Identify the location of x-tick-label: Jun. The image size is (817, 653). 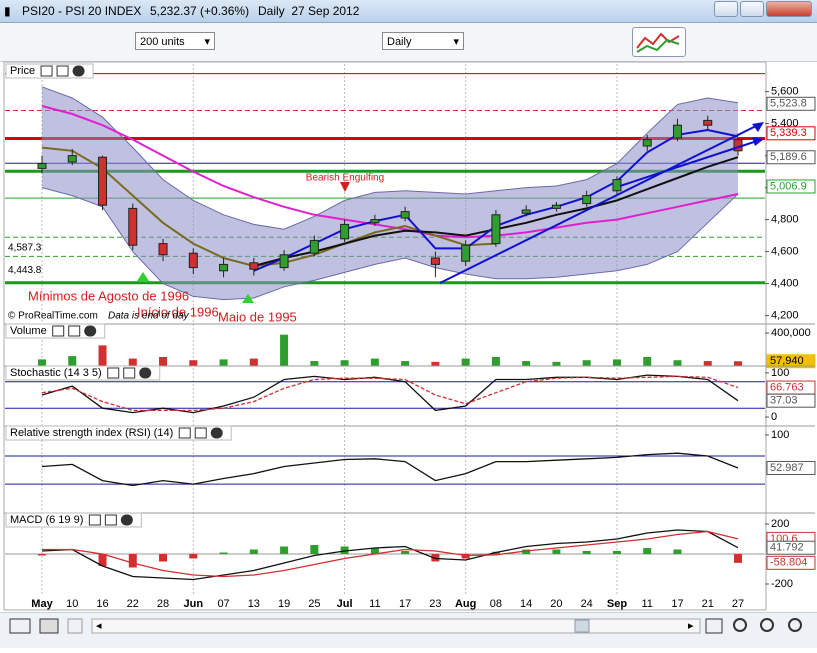
(194, 604).